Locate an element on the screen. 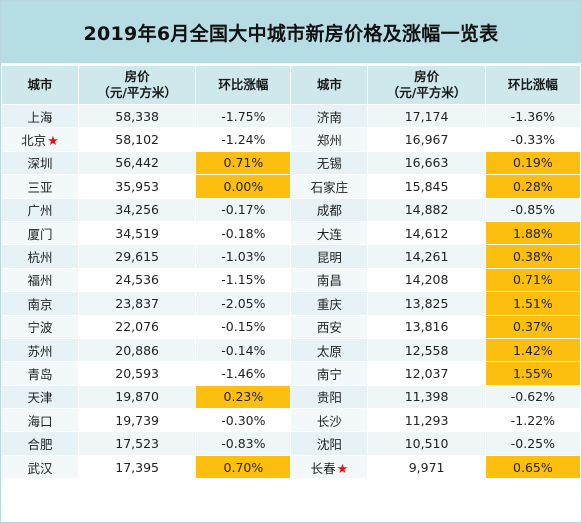 This screenshot has width=582, height=523. header-city-left: 城市 is located at coordinates (40, 85).